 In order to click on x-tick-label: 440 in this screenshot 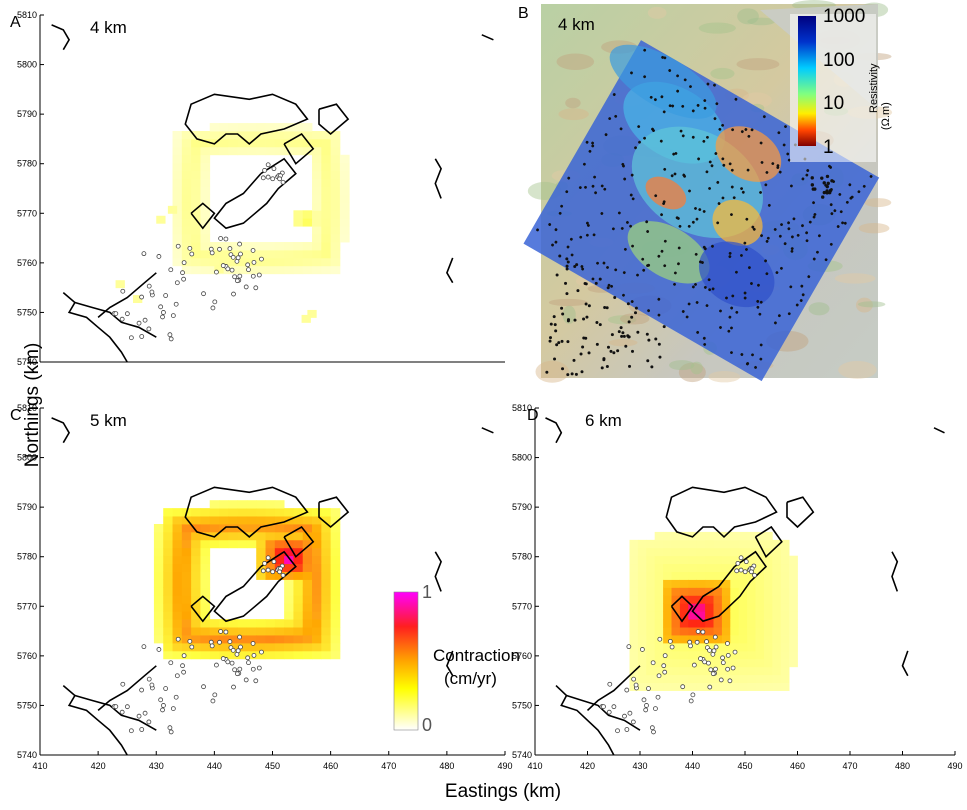, I will do `click(692, 766)`.